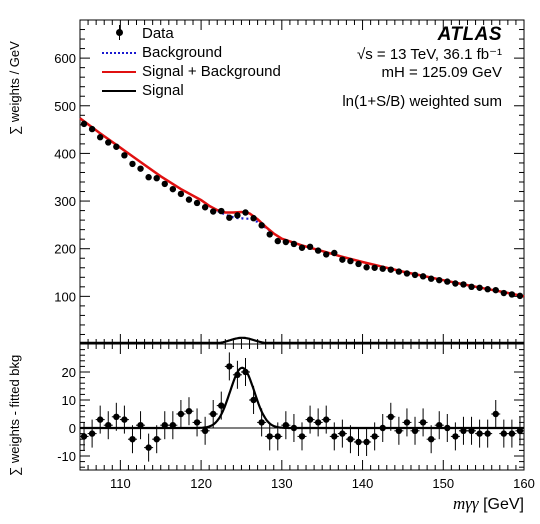  I want to click on bottom-y-tick-label: 10, so click(69, 400).